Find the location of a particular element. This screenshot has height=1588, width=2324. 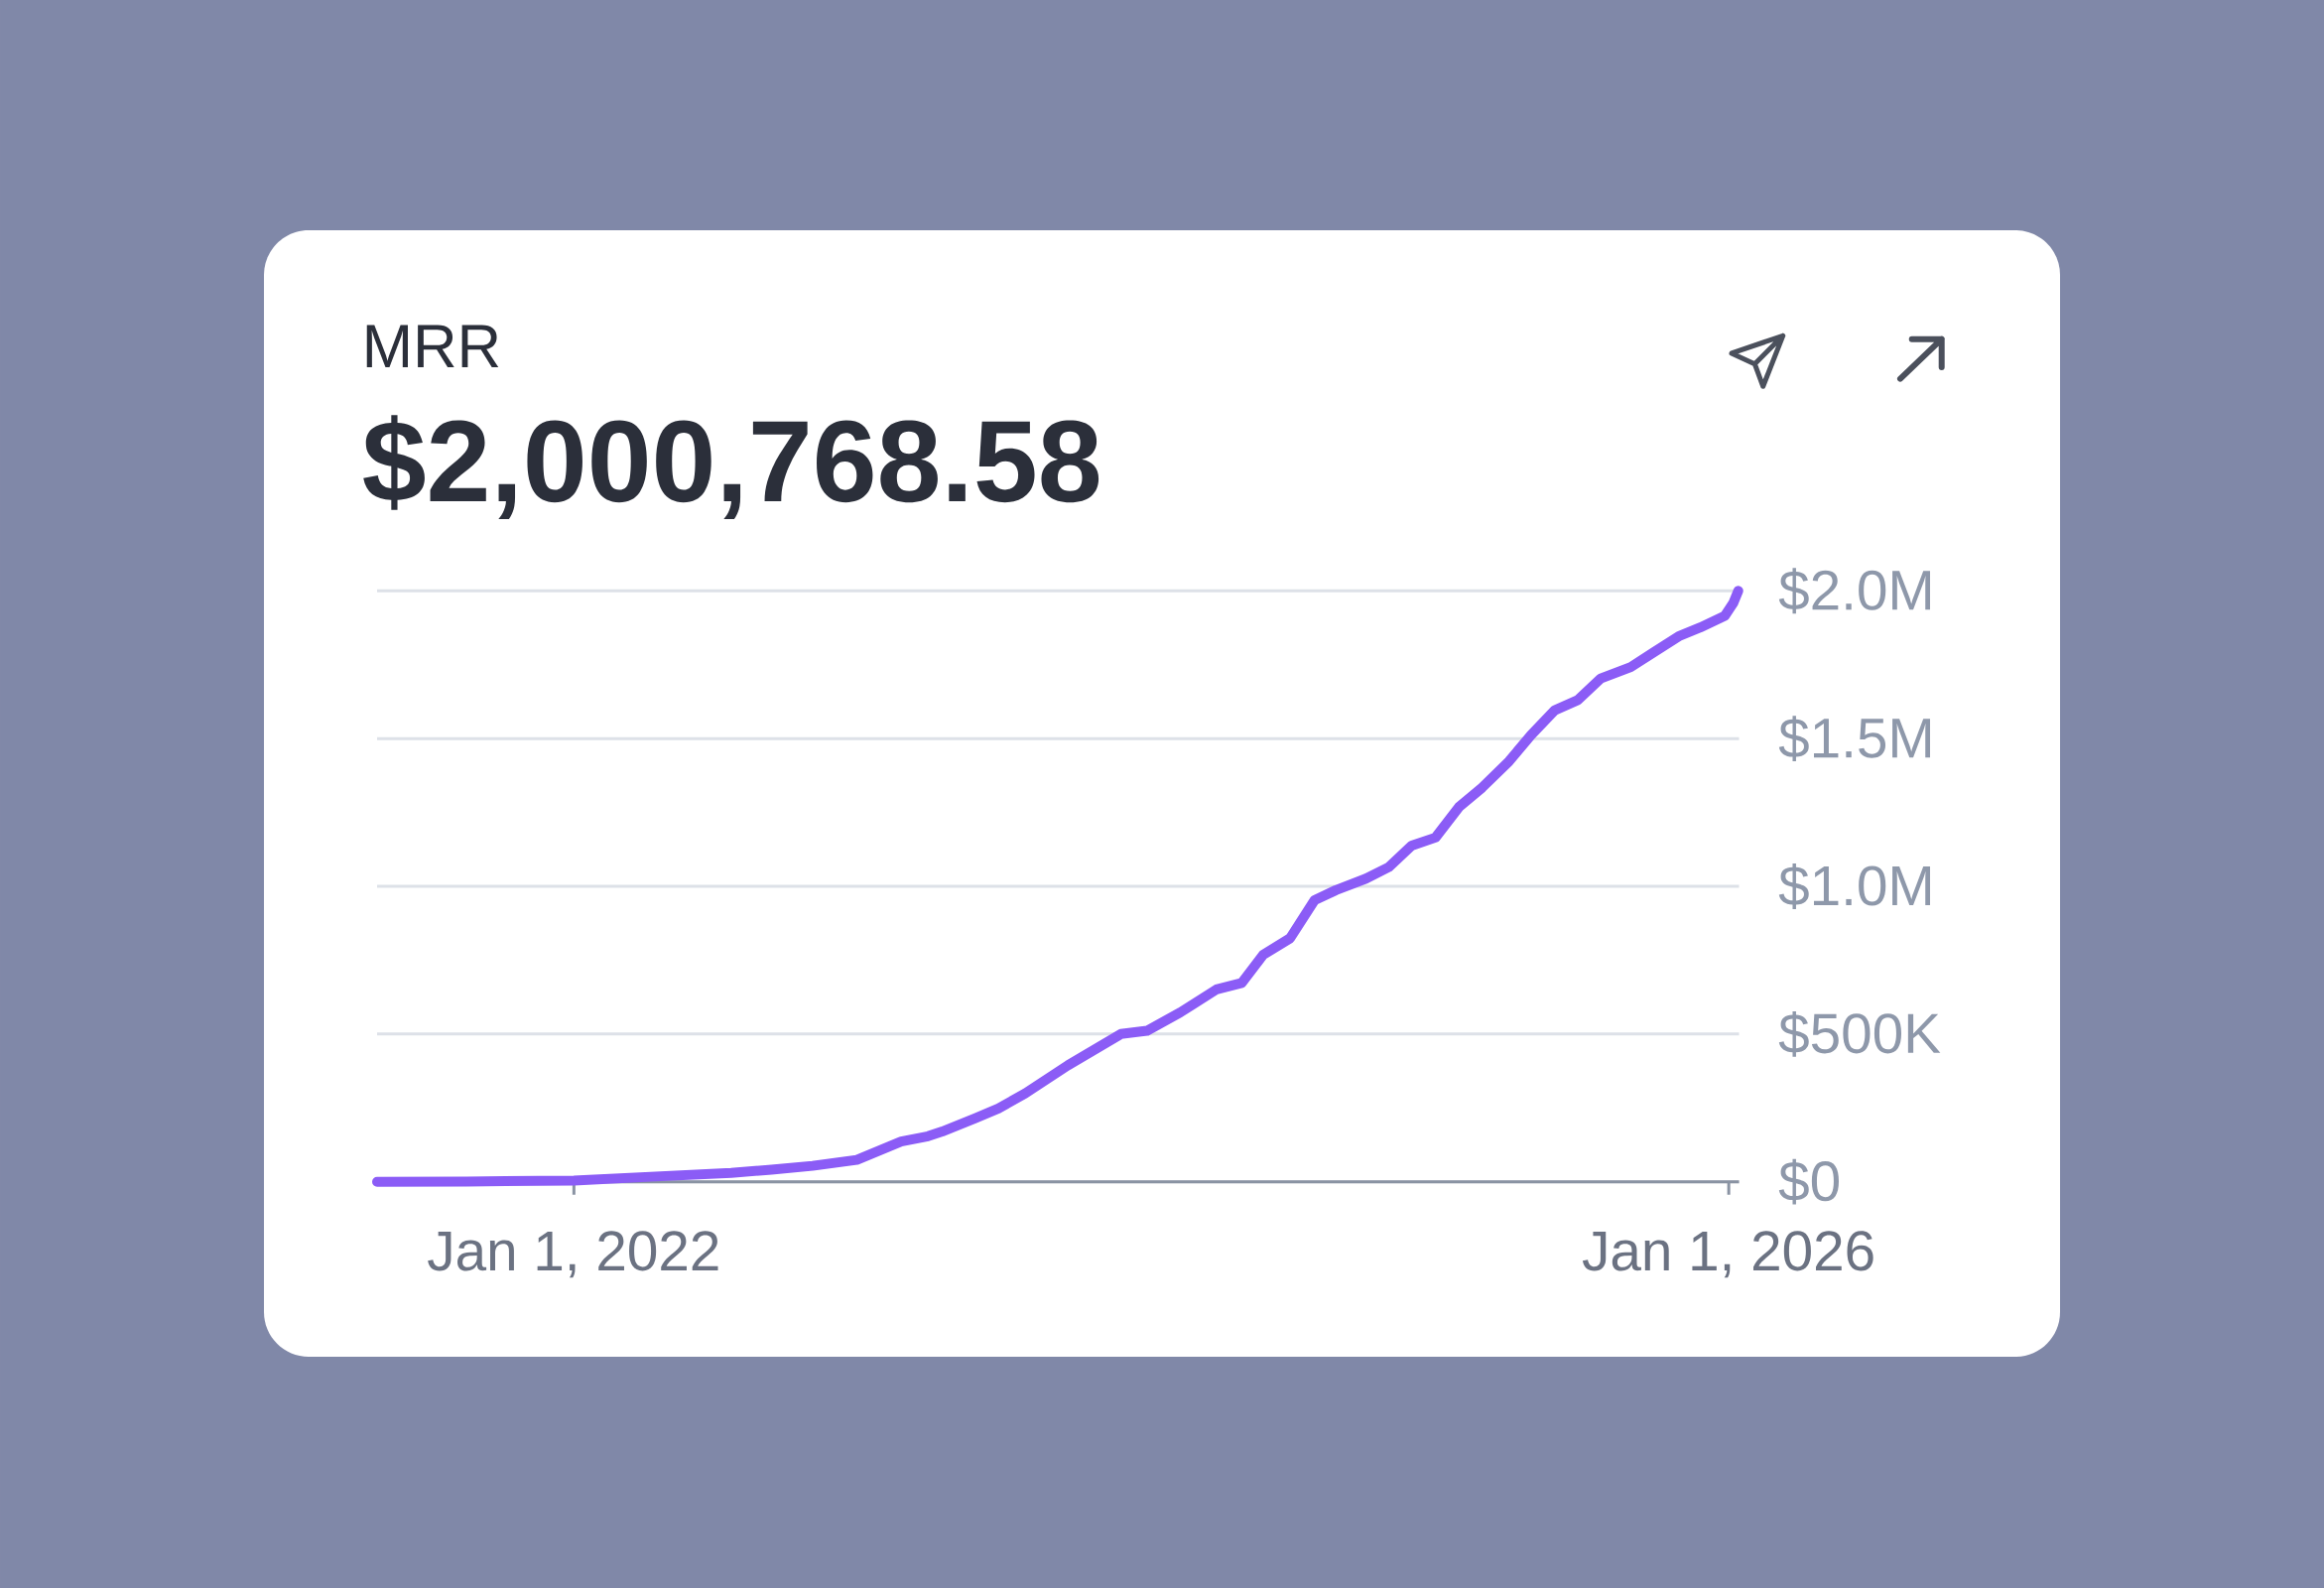

y-tick-label: $1.0M is located at coordinates (1854, 886).